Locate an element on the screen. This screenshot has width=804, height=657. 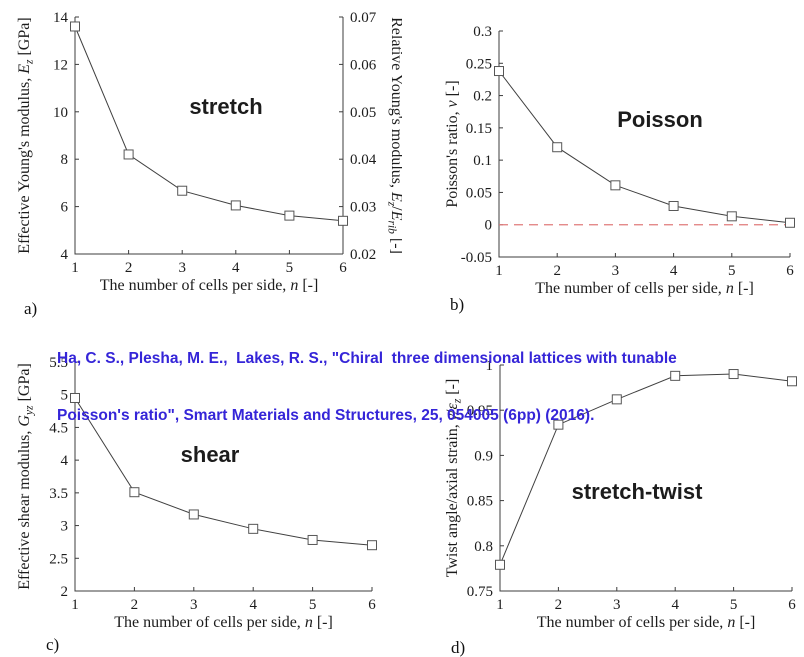
y-tick-label: 4.5 is located at coordinates (58, 428).